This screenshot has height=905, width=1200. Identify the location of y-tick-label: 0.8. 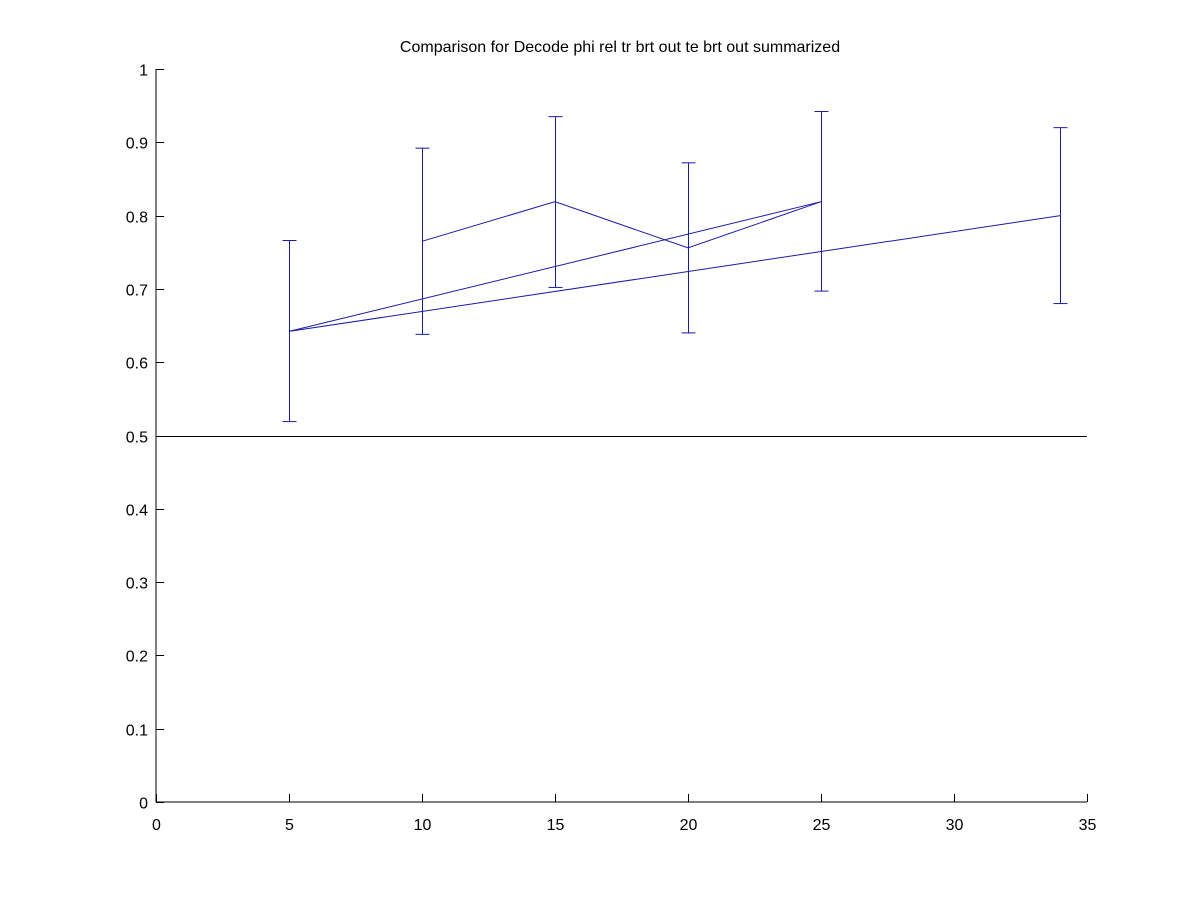
(137, 218).